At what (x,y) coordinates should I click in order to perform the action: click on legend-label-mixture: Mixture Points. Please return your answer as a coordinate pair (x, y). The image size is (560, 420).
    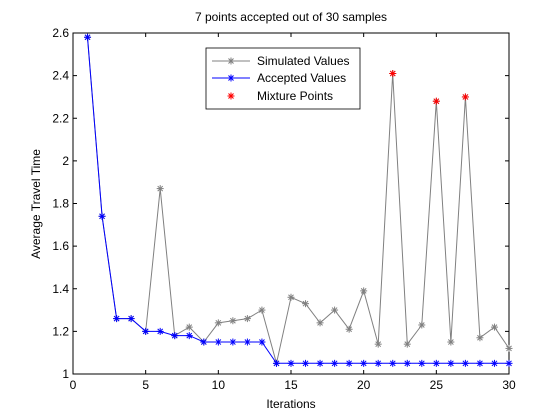
    Looking at the image, I should click on (295, 96).